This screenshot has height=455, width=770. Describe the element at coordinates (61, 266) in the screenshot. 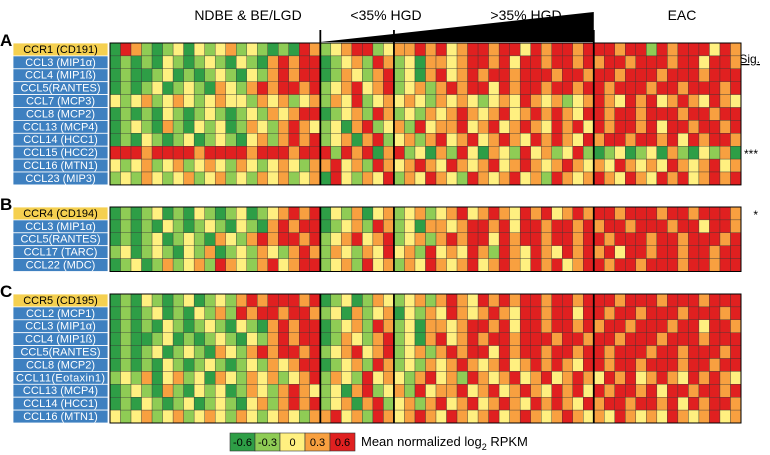

I see `row-label: CCL22 (MDC)` at that location.